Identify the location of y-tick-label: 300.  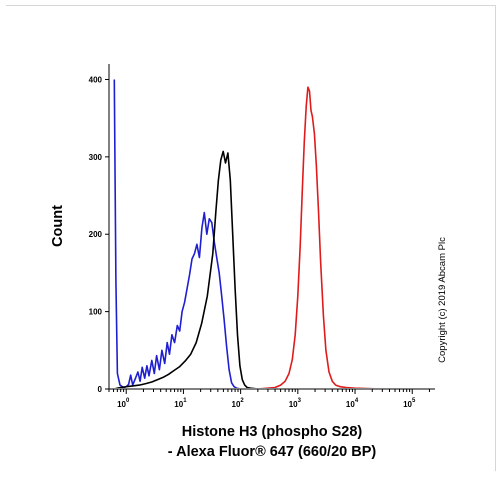
(96, 157).